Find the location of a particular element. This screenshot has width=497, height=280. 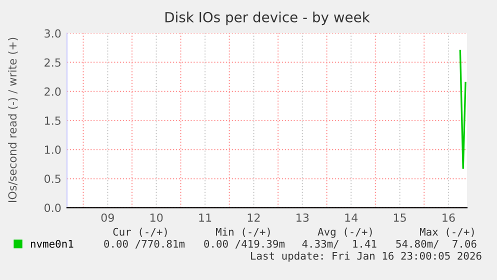

x-tick-label: 09 is located at coordinates (107, 217).